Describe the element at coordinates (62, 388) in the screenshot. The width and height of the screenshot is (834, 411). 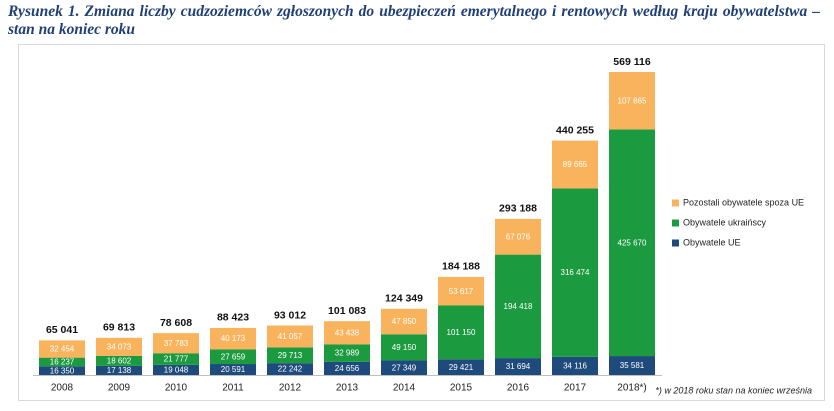
I see `x-tick-label: 2008` at that location.